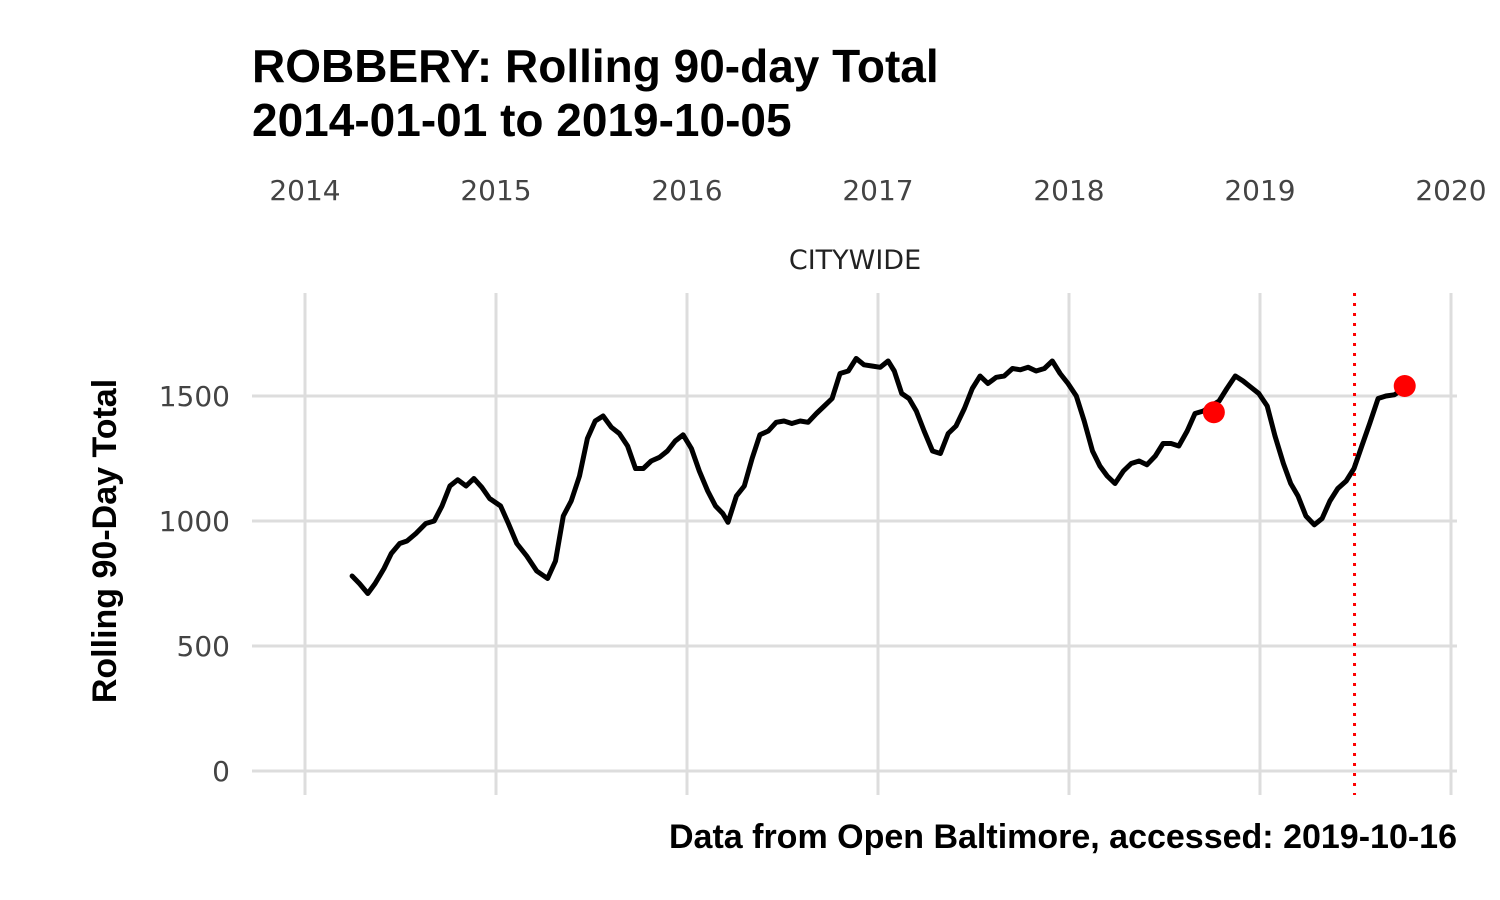 The width and height of the screenshot is (1500, 900). I want to click on x-tick-label: 2019, so click(1259, 190).